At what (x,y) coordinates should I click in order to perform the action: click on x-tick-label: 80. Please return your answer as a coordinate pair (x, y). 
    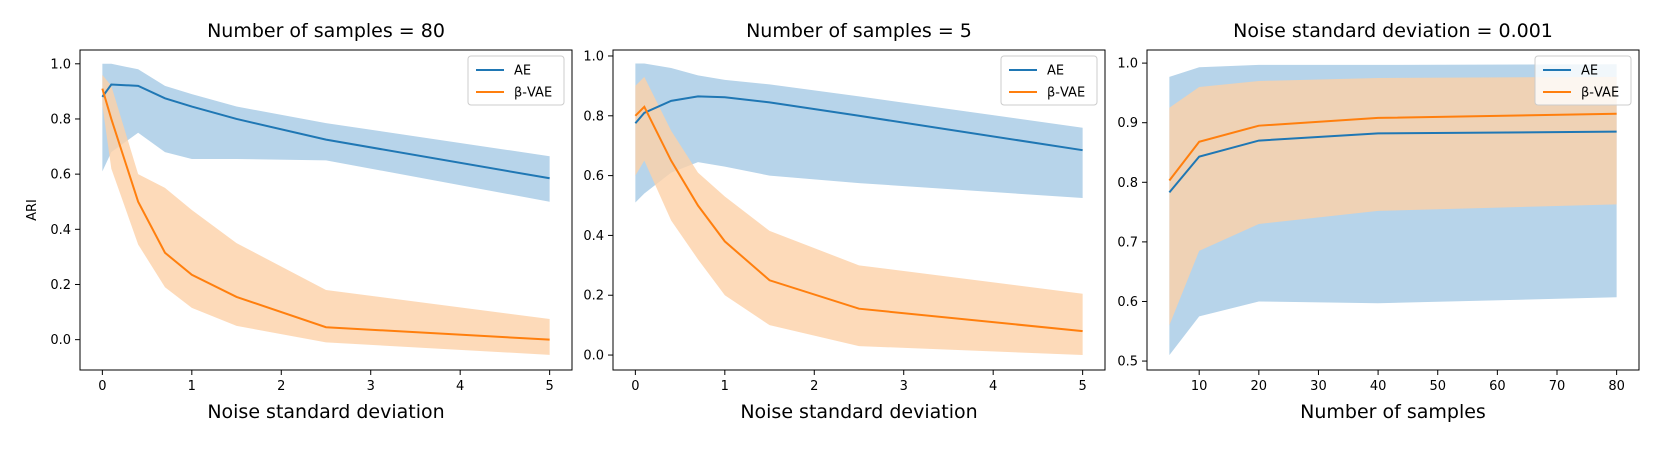
    Looking at the image, I should click on (1616, 386).